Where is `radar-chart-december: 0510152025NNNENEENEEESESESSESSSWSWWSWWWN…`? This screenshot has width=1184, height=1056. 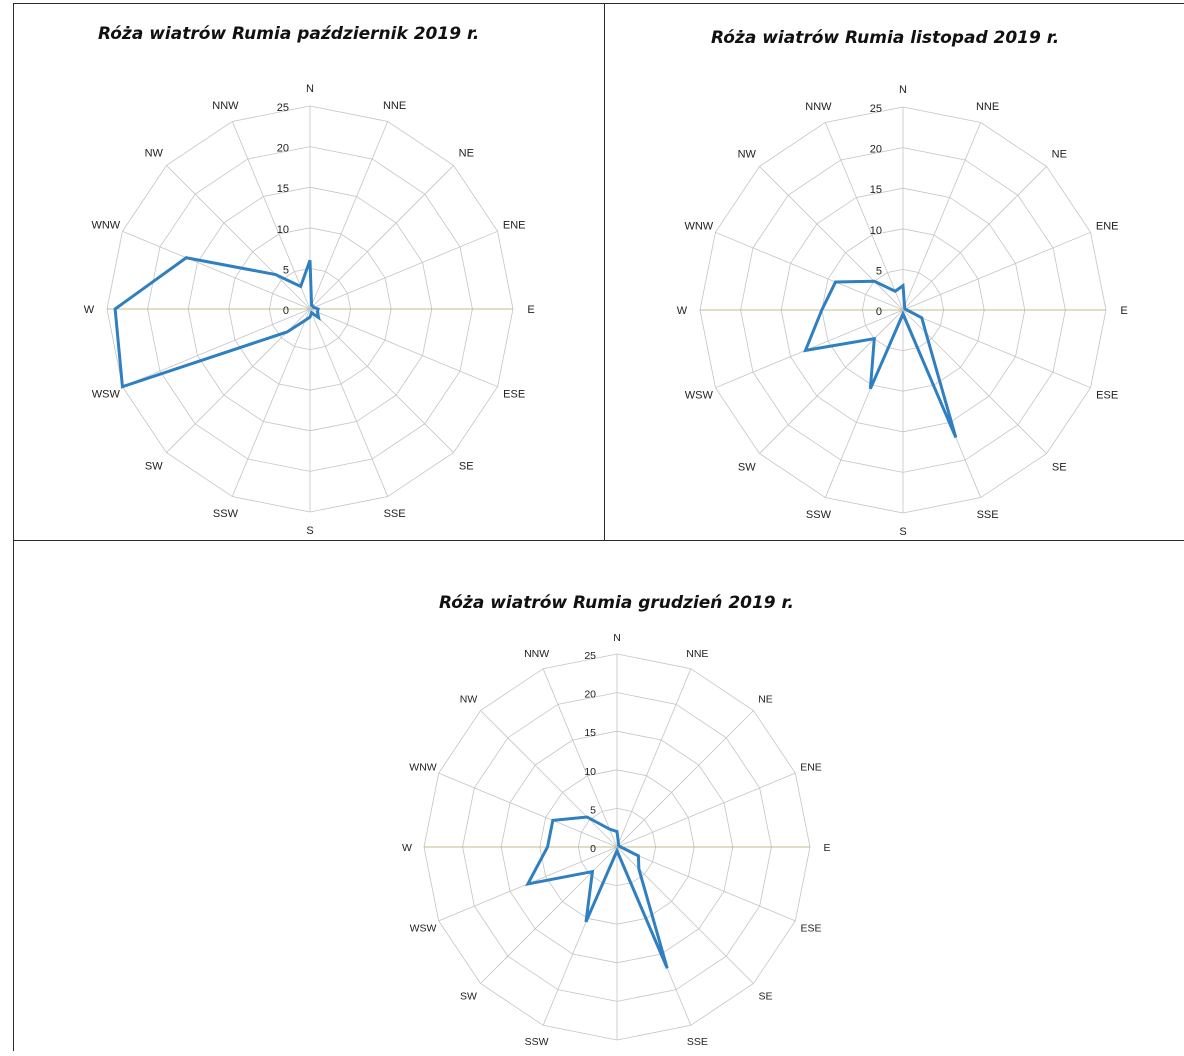
radar-chart-december: 0510152025NNNENEENEEESESESSESSSWSWWSWWWN… is located at coordinates (616, 844).